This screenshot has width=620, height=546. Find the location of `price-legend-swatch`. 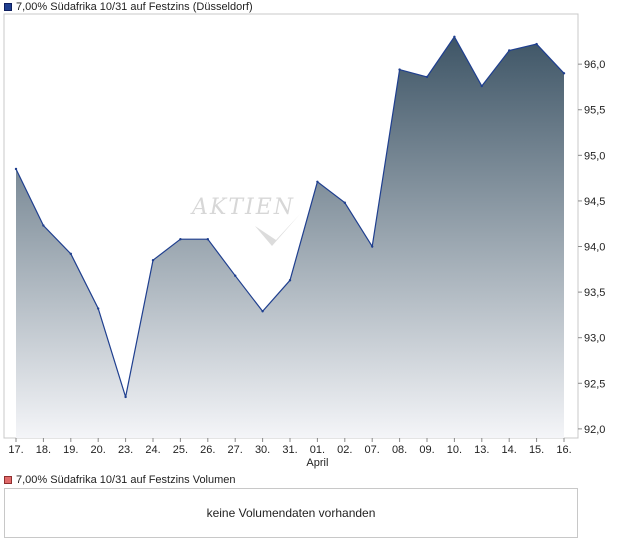

price-legend-swatch is located at coordinates (8, 7).